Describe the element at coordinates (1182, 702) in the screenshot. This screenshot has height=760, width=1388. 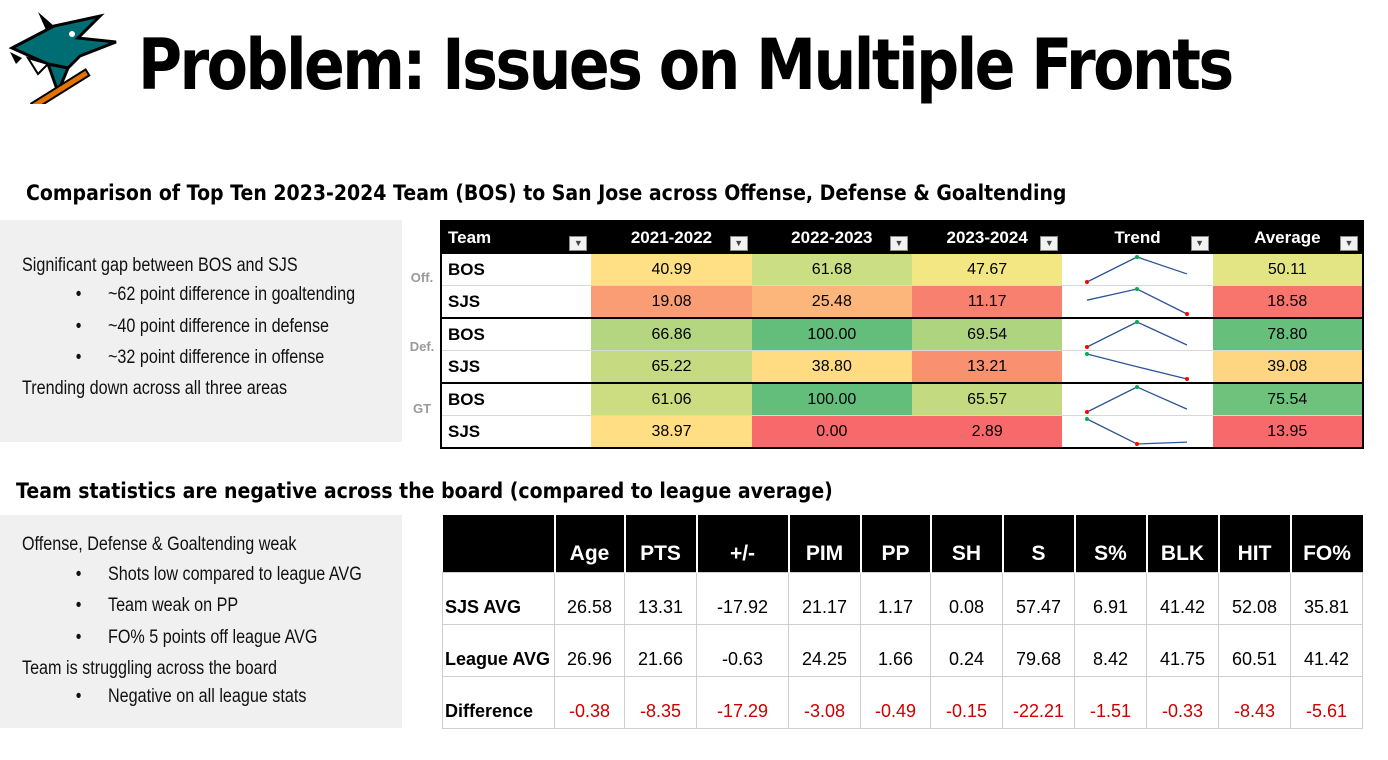
I see `stats-value-cell: -0.33` at that location.